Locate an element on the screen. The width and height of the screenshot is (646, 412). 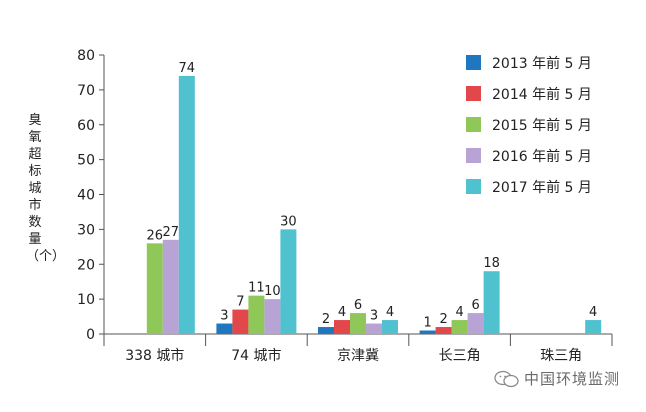
wechat-icon is located at coordinates (506, 378).